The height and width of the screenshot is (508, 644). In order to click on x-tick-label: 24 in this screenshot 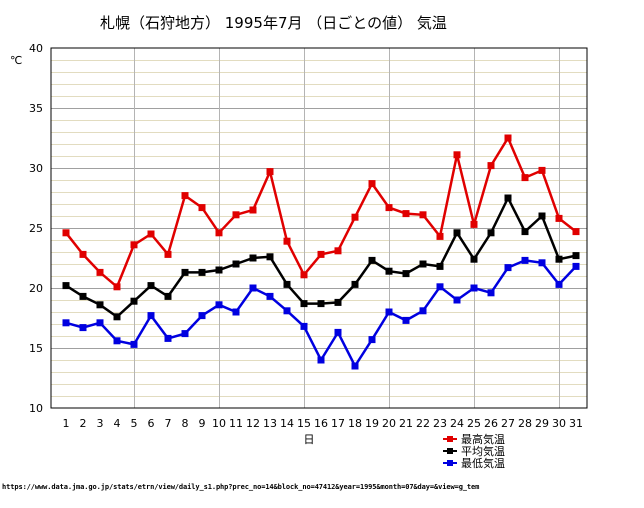, I will do `click(457, 423)`.